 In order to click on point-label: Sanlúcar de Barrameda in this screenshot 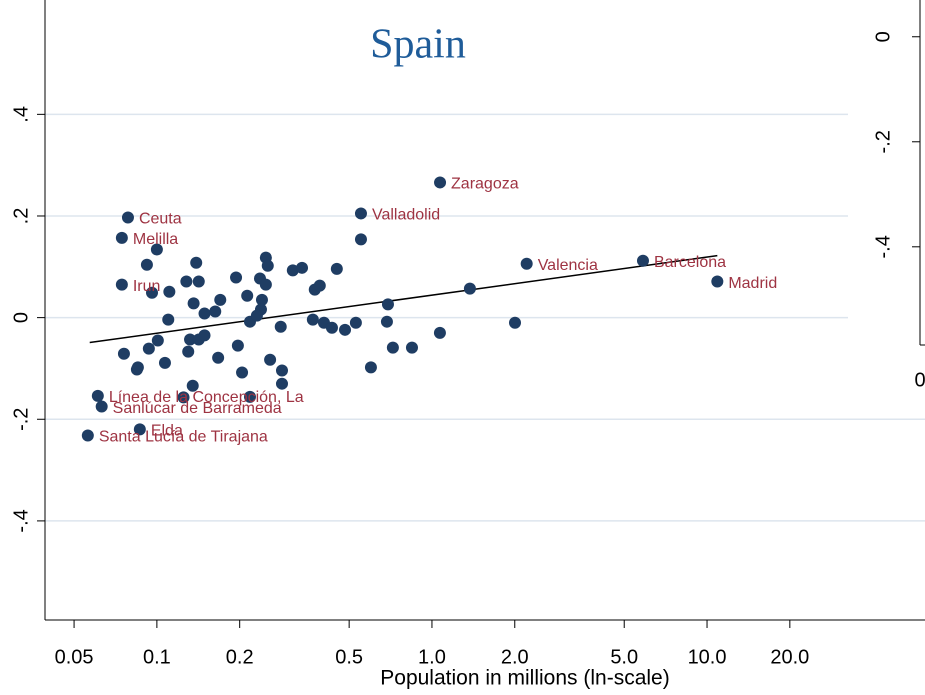, I will do `click(197, 408)`.